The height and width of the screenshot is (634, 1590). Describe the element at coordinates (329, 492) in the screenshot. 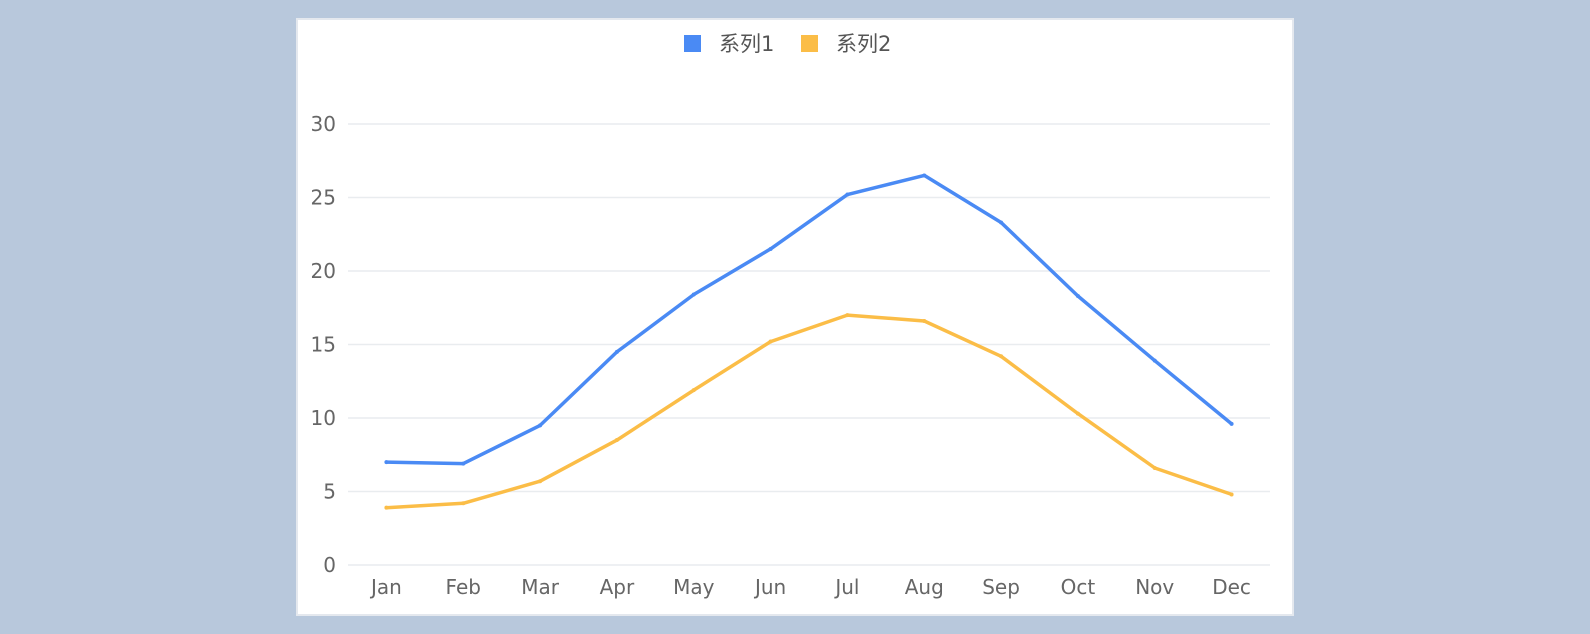

I see `y-tick-label: 5` at that location.